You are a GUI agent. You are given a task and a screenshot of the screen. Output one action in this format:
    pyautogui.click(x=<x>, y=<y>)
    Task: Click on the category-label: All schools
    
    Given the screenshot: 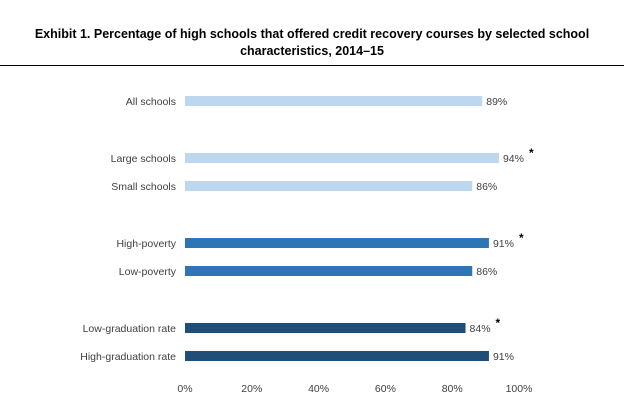 What is the action you would take?
    pyautogui.click(x=151, y=102)
    